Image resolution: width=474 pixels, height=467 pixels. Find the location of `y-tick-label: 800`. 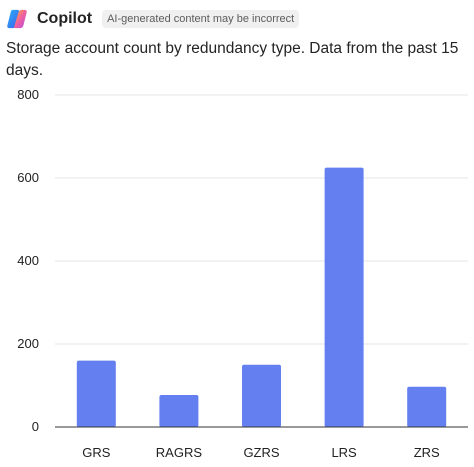

y-tick-label: 800 is located at coordinates (28, 94).